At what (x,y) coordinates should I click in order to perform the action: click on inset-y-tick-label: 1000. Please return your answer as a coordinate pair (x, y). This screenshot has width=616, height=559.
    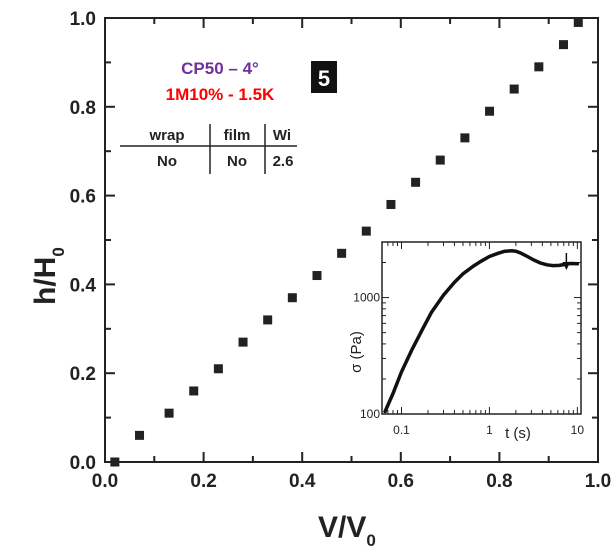
    Looking at the image, I should click on (366, 298).